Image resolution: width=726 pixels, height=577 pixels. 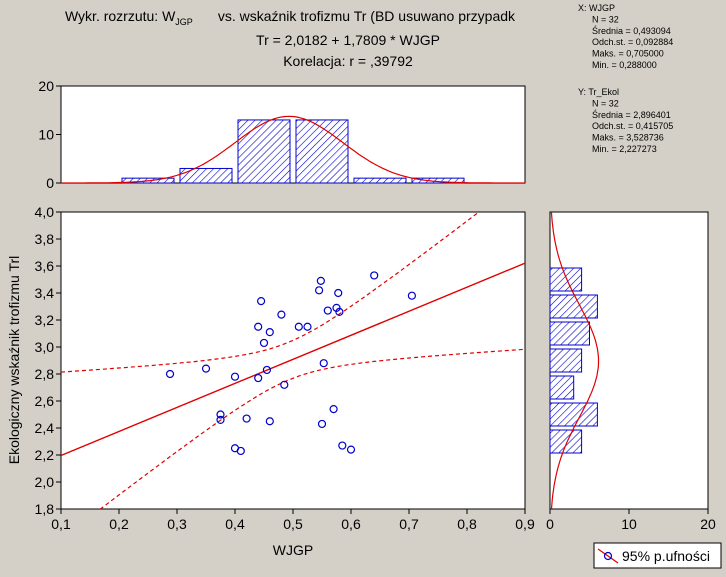 What do you see at coordinates (45, 266) in the screenshot?
I see `y-tick-label: 3,6` at bounding box center [45, 266].